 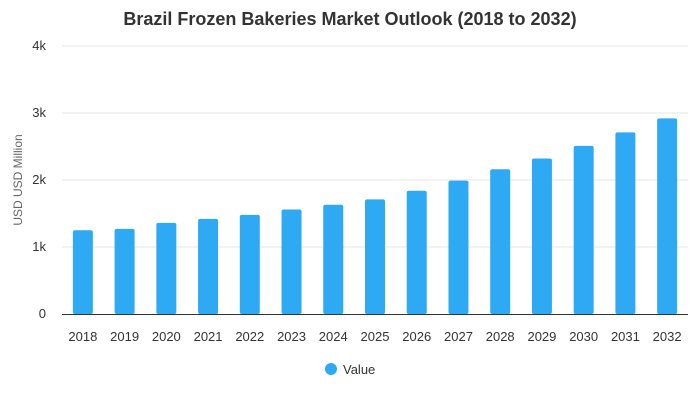 What do you see at coordinates (124, 271) in the screenshot?
I see `bar-2019` at bounding box center [124, 271].